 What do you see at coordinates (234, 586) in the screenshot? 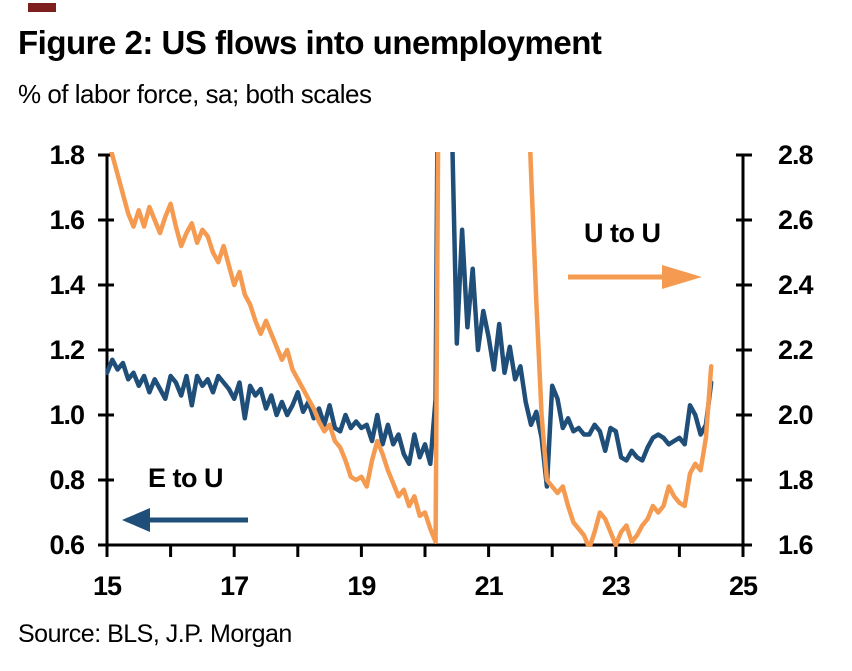
I see `x-axis-tick-label: 17` at bounding box center [234, 586].